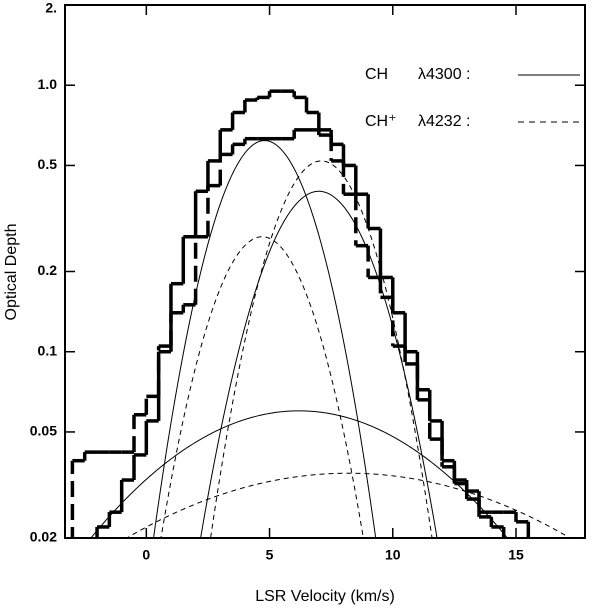 The height and width of the screenshot is (614, 593). What do you see at coordinates (48, 84) in the screenshot?
I see `y-tick-label: 1.0` at bounding box center [48, 84].